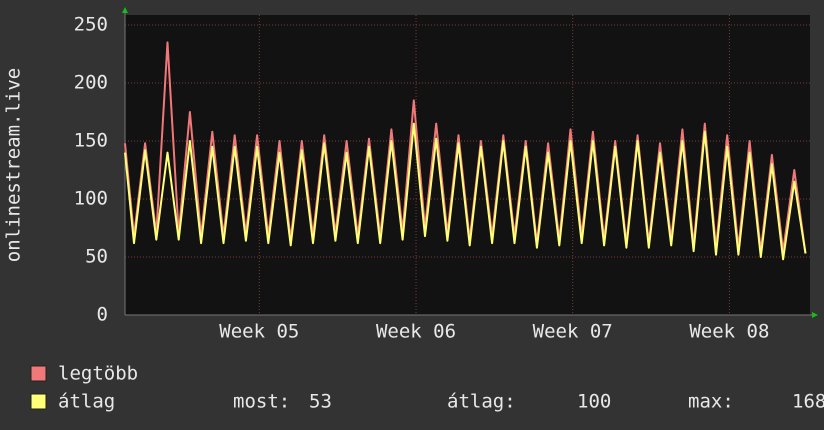 The width and height of the screenshot is (824, 430). What do you see at coordinates (91, 83) in the screenshot?
I see `y-tick-label: 200` at bounding box center [91, 83].